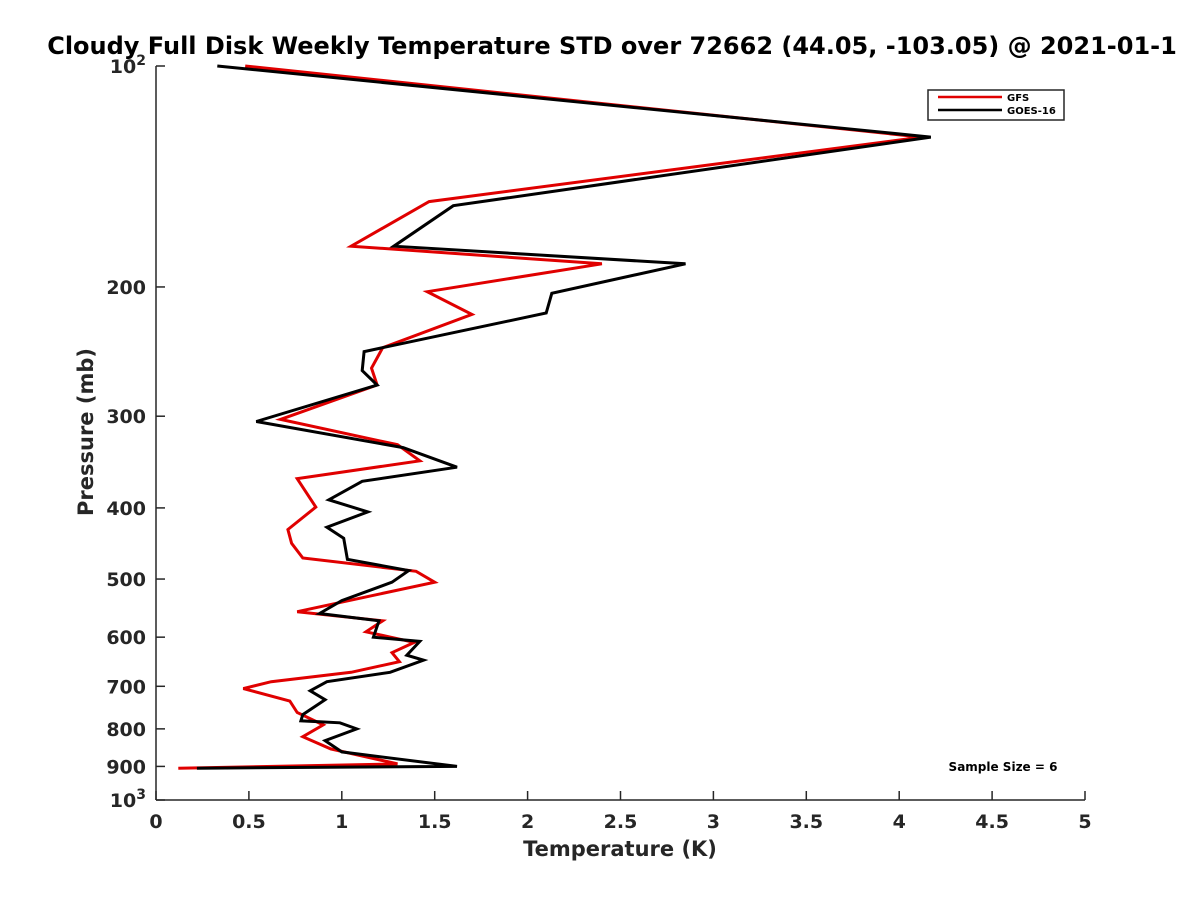  Describe the element at coordinates (128, 799) in the screenshot. I see `y-decade-label: 103` at that location.